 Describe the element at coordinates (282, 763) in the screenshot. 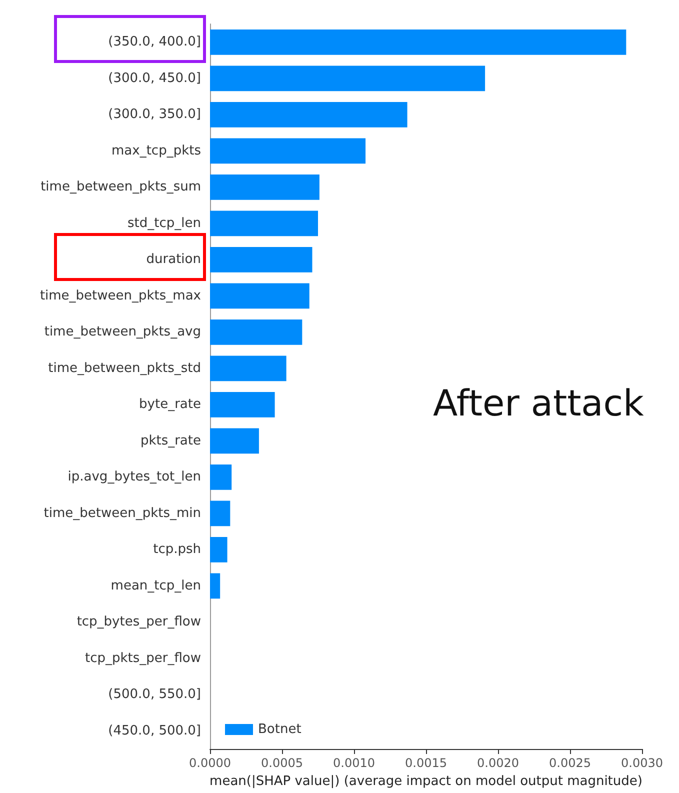

I see `x-tick-label: 0.0005` at that location.